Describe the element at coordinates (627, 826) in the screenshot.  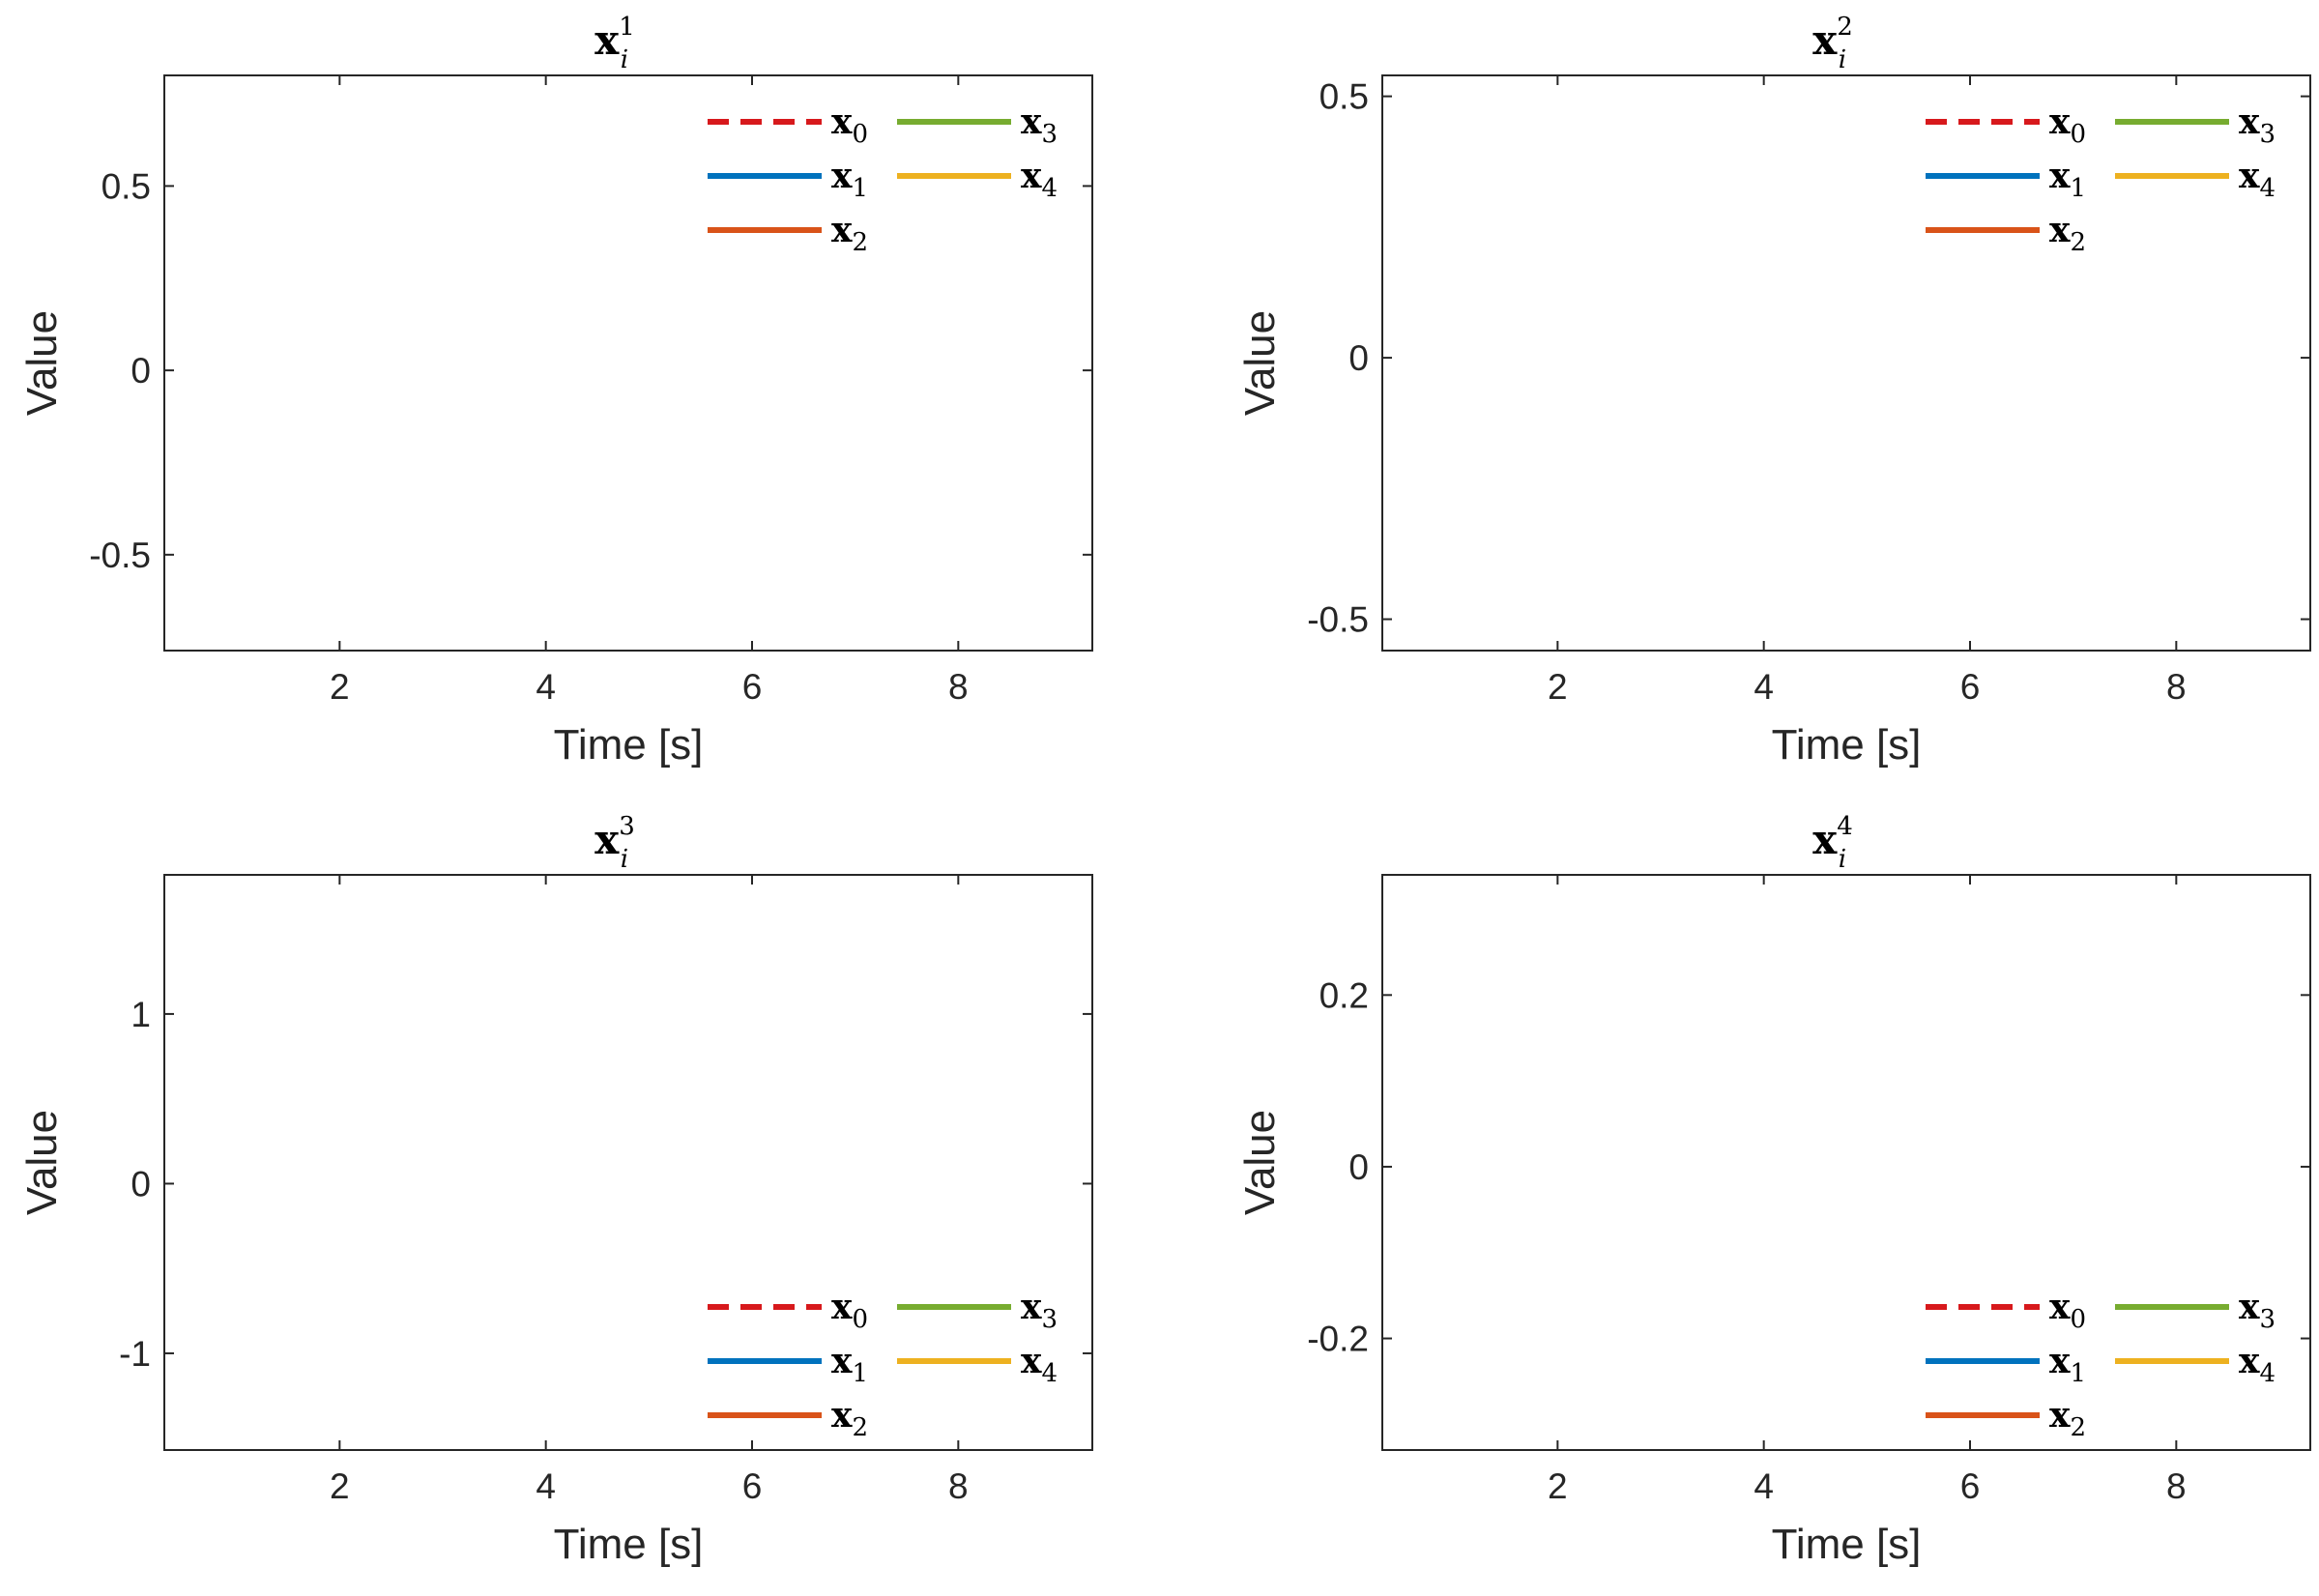
I see `title-superscript: 3` at that location.